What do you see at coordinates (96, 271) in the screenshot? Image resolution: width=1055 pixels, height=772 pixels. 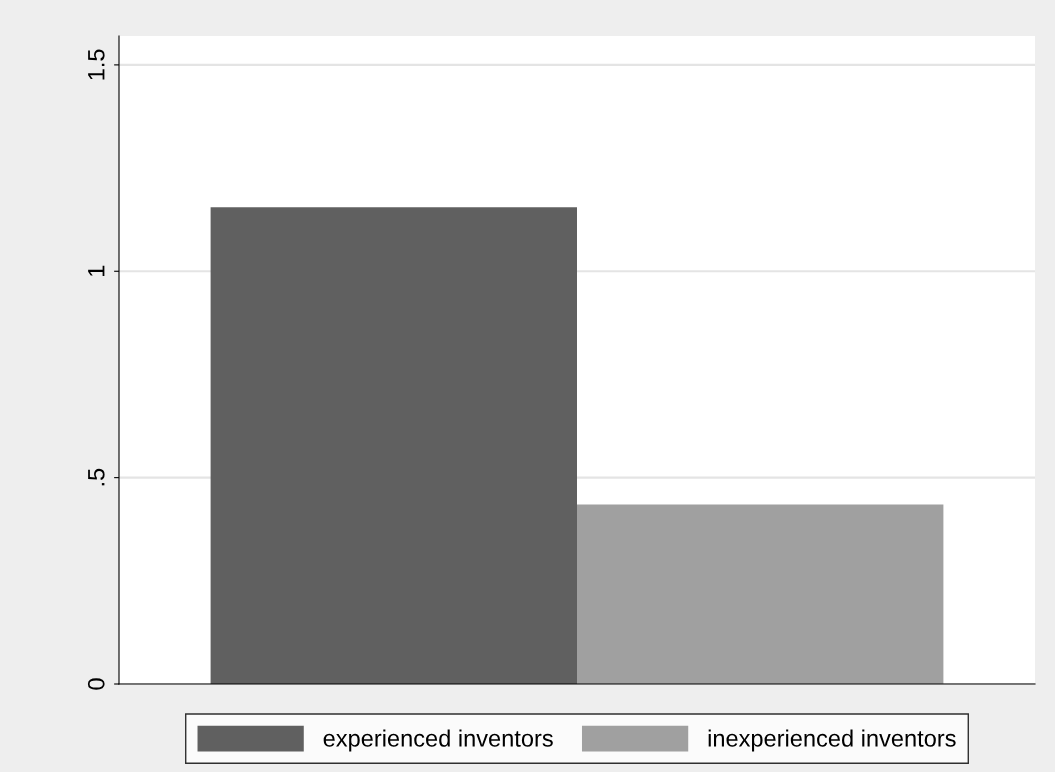 I see `y-tick-label: 1` at bounding box center [96, 271].